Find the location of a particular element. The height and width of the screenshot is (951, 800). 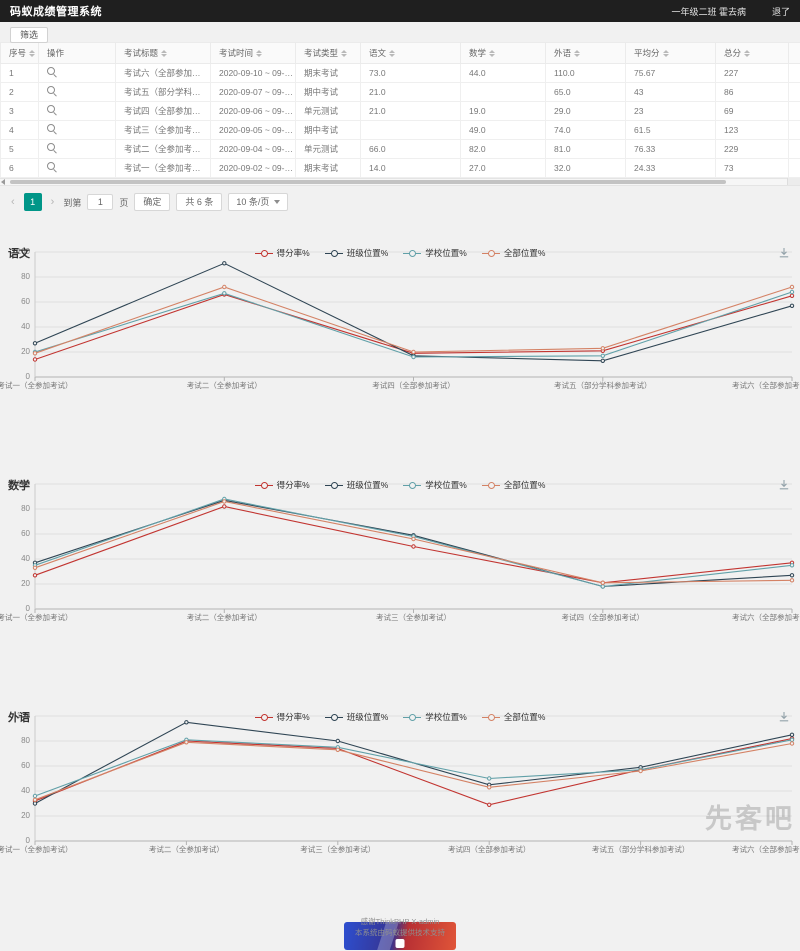

pager-jump-input is located at coordinates (100, 202).